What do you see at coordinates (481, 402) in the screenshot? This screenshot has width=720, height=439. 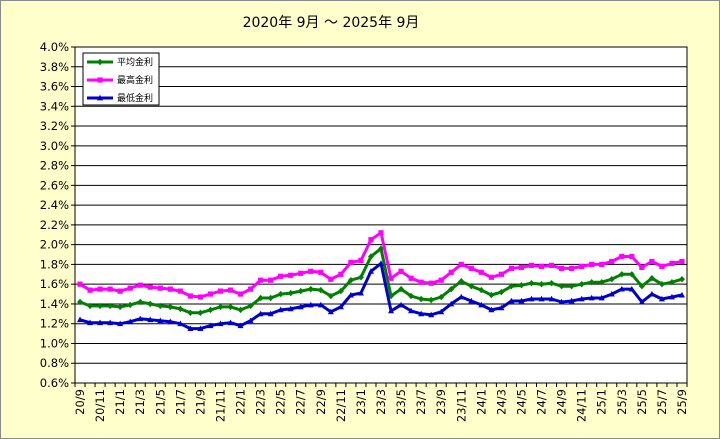 I see `x-tick-label: 24/1` at bounding box center [481, 402].